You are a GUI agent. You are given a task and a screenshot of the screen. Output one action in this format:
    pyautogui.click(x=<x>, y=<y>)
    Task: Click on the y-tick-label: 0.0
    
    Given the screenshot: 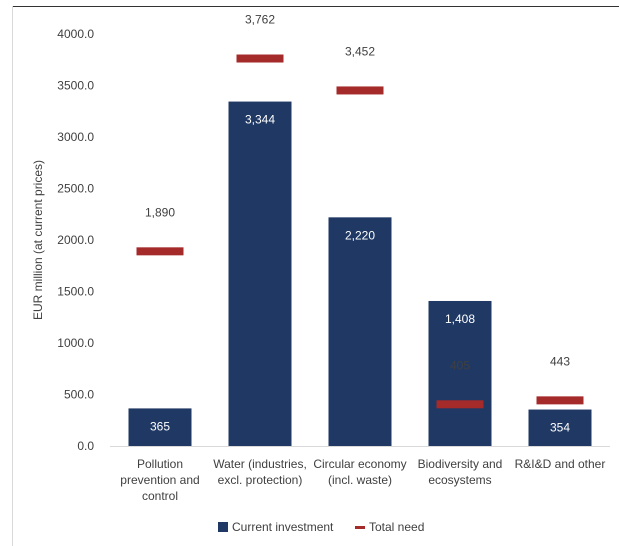 What is the action you would take?
    pyautogui.click(x=85, y=446)
    